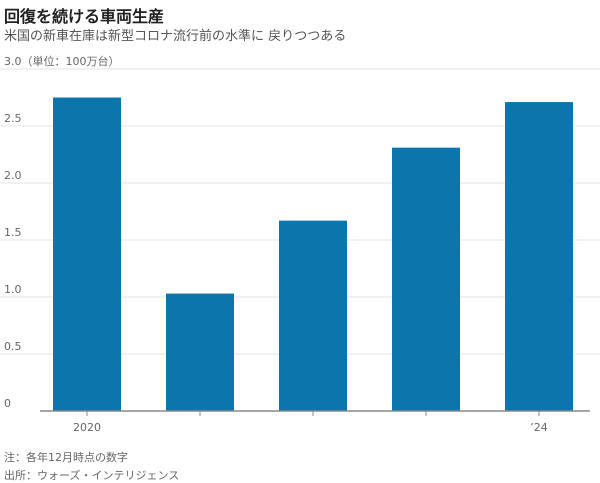 This screenshot has height=483, width=600. What do you see at coordinates (13, 118) in the screenshot?
I see `y-tick-label: 2.5` at bounding box center [13, 118].